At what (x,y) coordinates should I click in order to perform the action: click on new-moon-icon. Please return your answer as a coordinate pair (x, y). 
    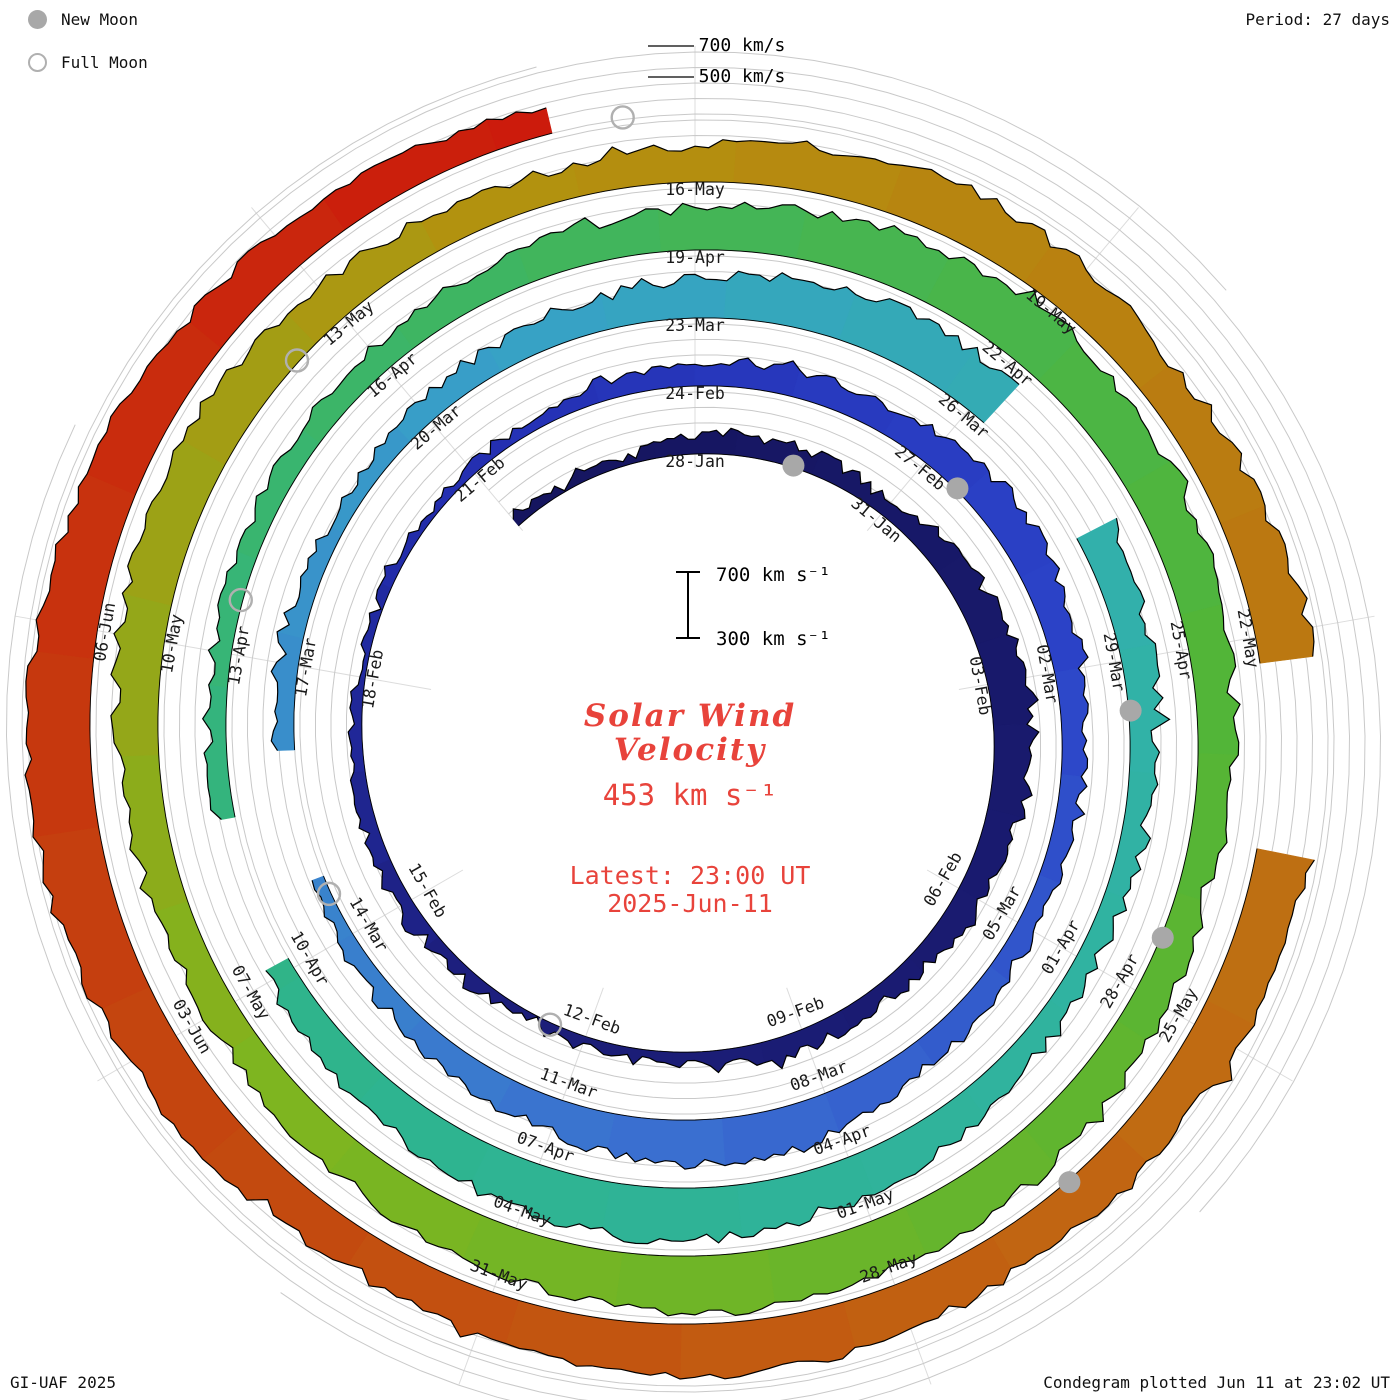
    Looking at the image, I should click on (37, 19).